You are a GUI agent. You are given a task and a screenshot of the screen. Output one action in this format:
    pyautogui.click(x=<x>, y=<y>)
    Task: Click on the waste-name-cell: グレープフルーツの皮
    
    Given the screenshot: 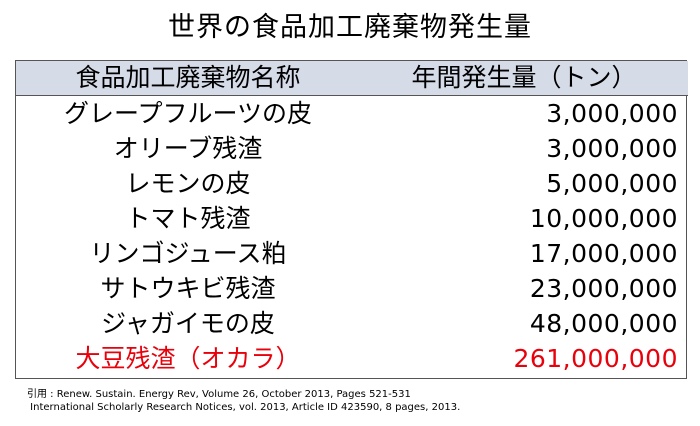 What is the action you would take?
    pyautogui.click(x=187, y=113)
    